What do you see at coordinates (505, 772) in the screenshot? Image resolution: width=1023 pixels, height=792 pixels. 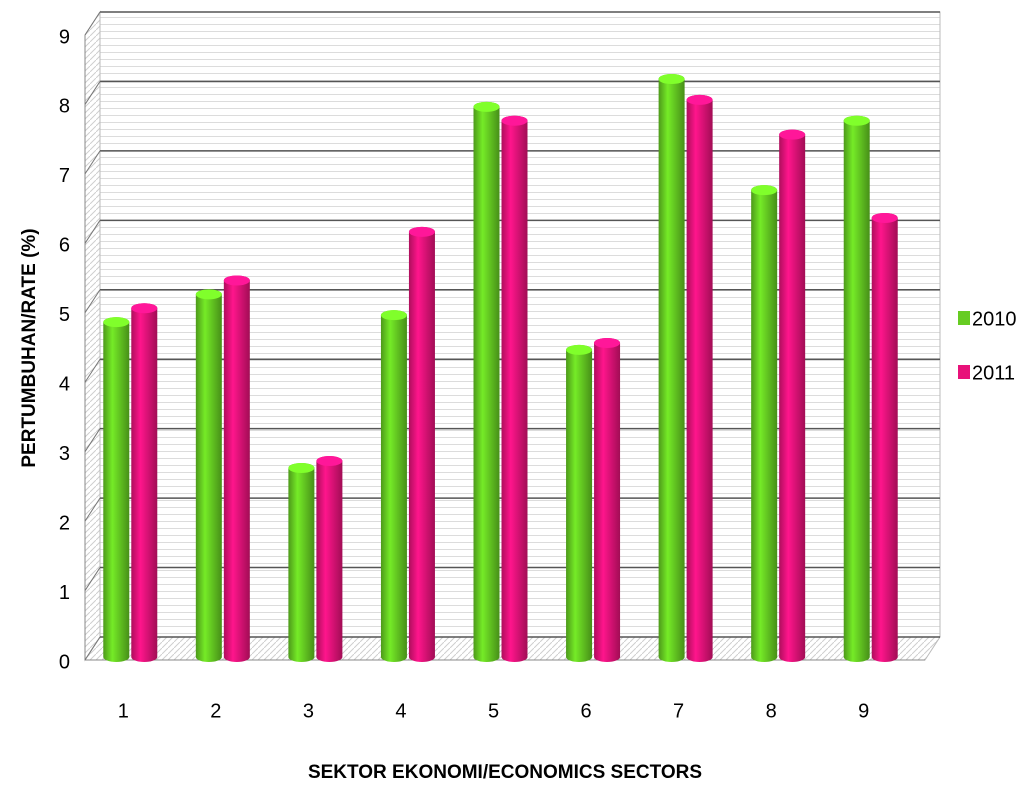 I see `x-axis-title: SEKTOR EKONOMI/ECONOMICS SECTORS` at bounding box center [505, 772].